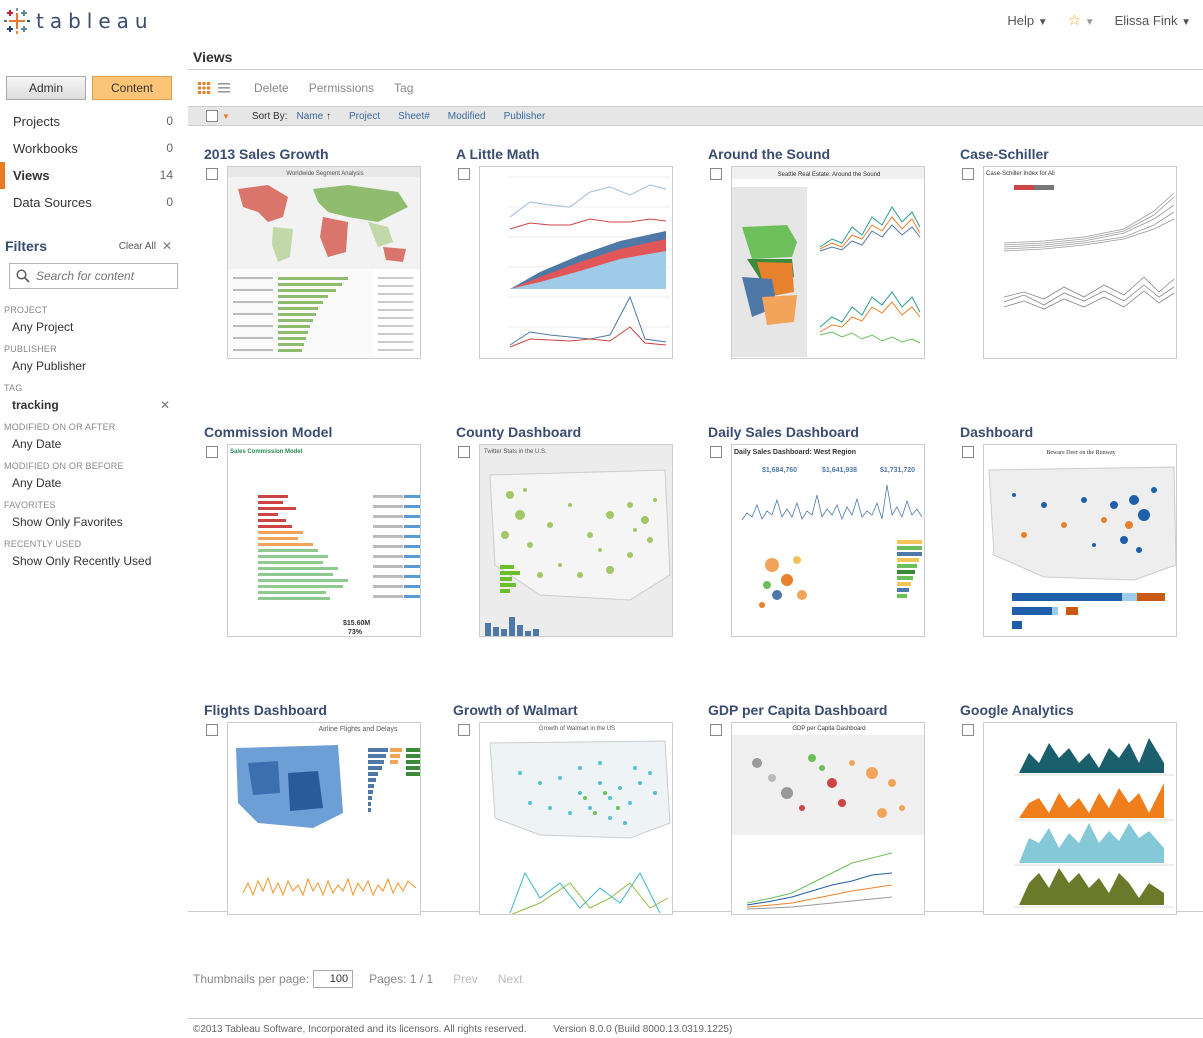 The image size is (1203, 1038). I want to click on view-thumbnail: Sales Commission Model $15.60M 73%, so click(324, 540).